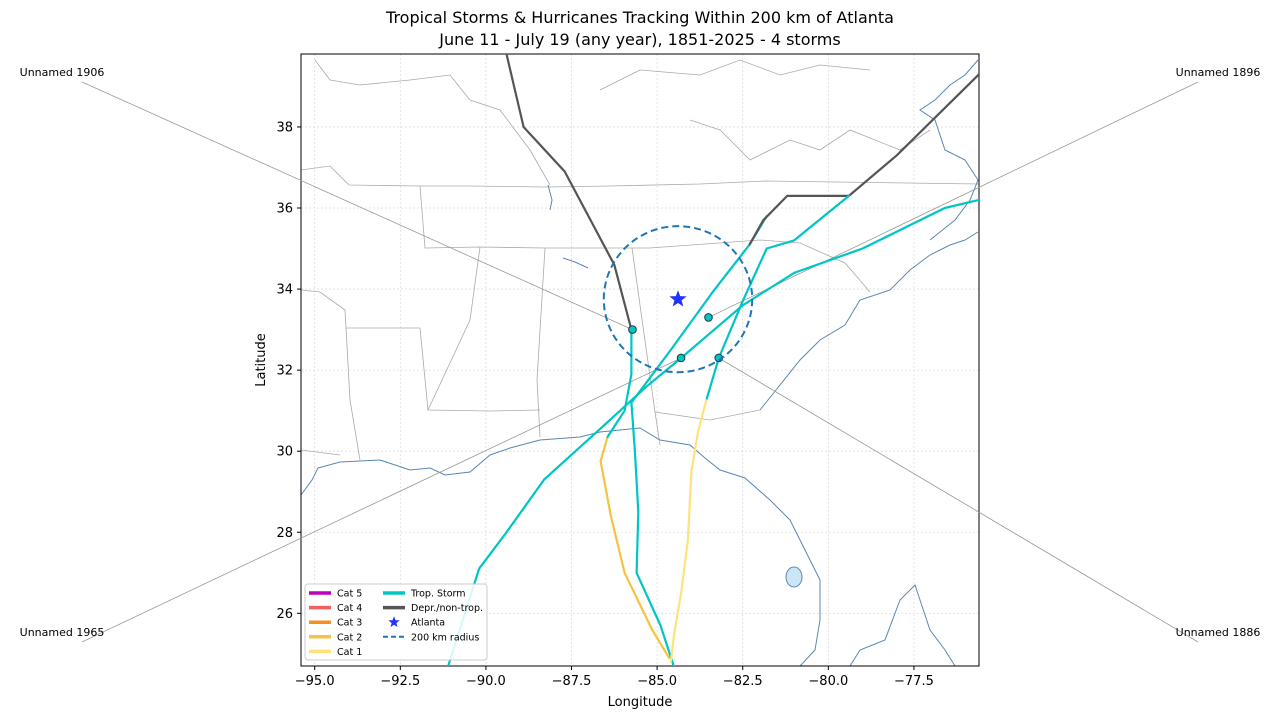  I want to click on legend-swatch, so click(394, 622).